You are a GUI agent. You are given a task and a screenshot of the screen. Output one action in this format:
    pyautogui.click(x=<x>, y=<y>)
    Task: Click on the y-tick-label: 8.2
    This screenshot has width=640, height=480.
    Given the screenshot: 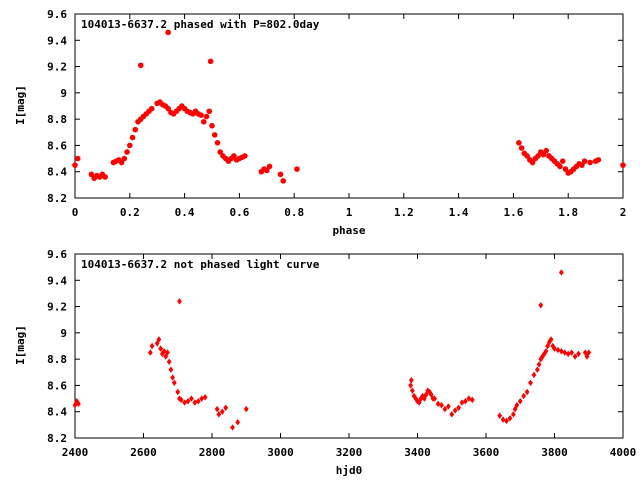 What is the action you would take?
    pyautogui.click(x=57, y=438)
    